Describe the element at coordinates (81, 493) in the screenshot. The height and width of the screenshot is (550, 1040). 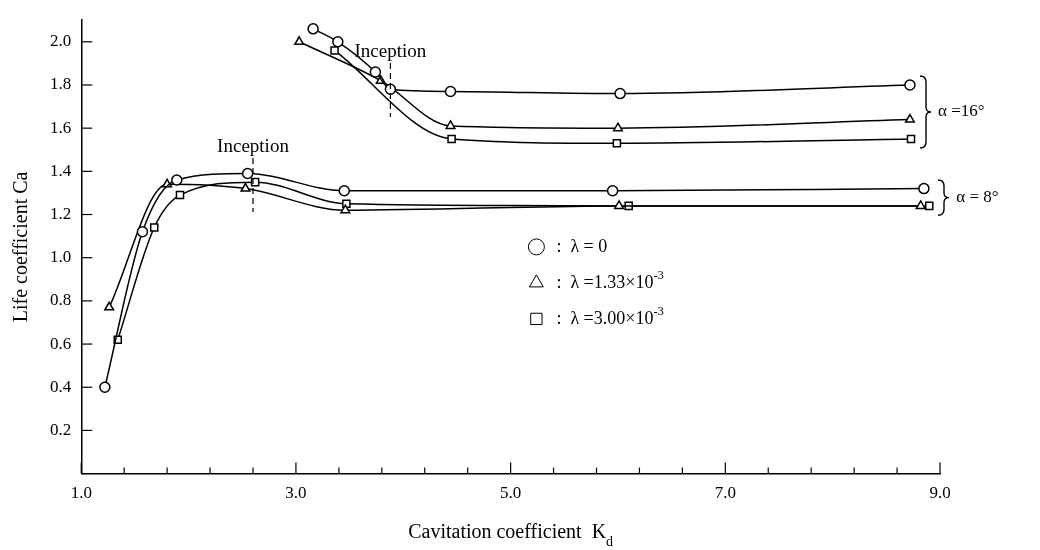
I see `x-tick-label: 1.0` at that location.